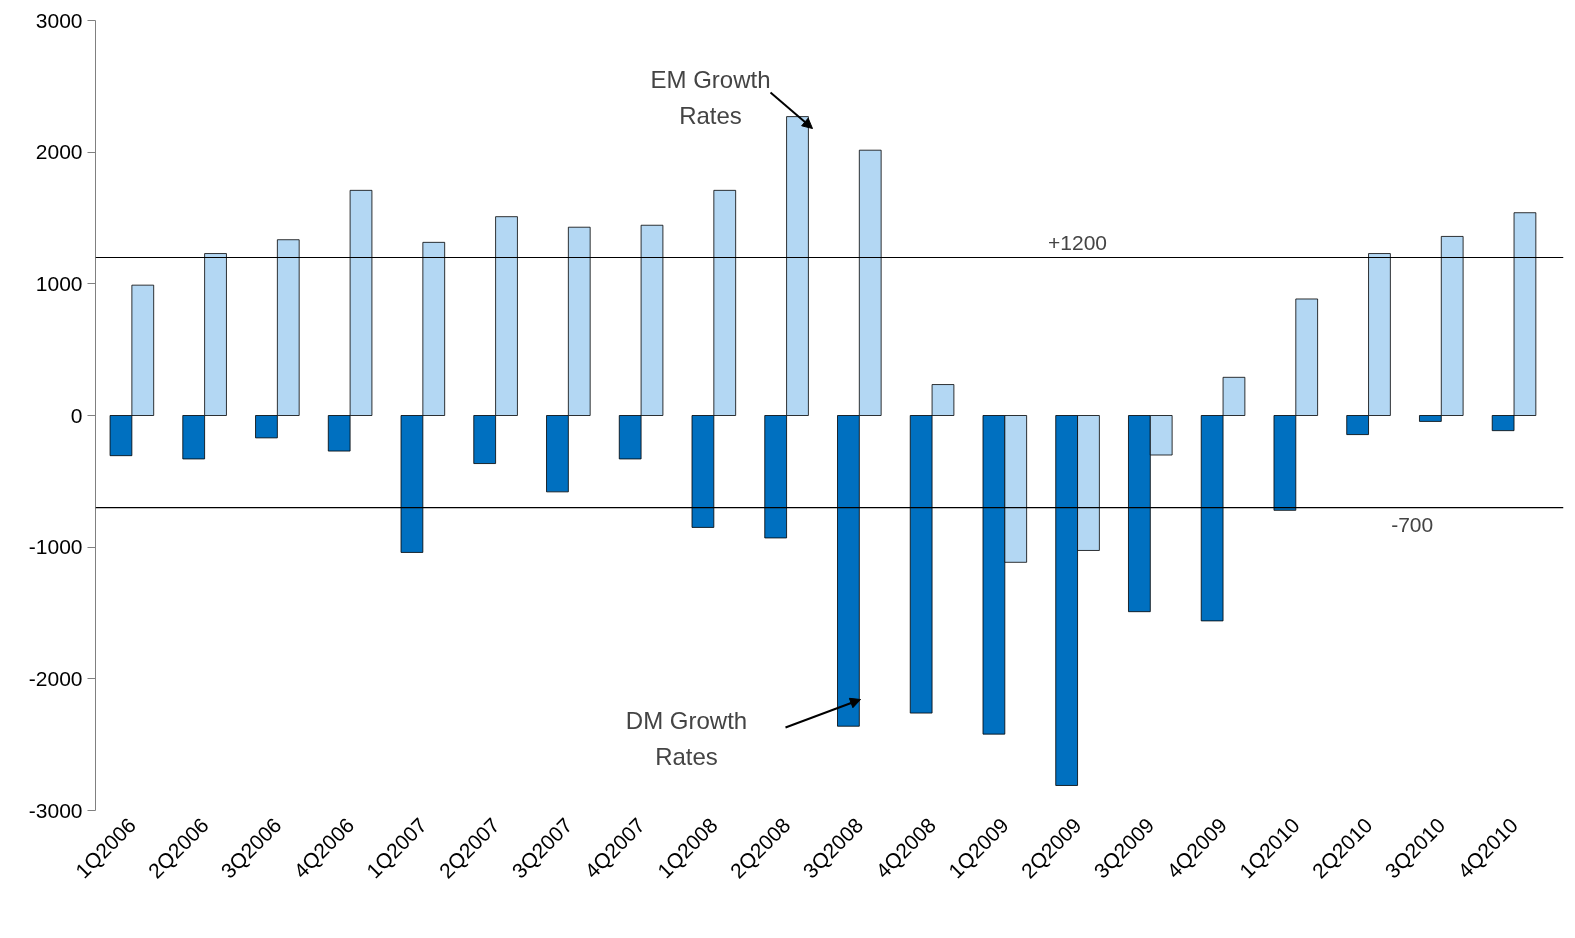  What do you see at coordinates (55, 678) in the screenshot?
I see `y-tick-label: -2000` at bounding box center [55, 678].